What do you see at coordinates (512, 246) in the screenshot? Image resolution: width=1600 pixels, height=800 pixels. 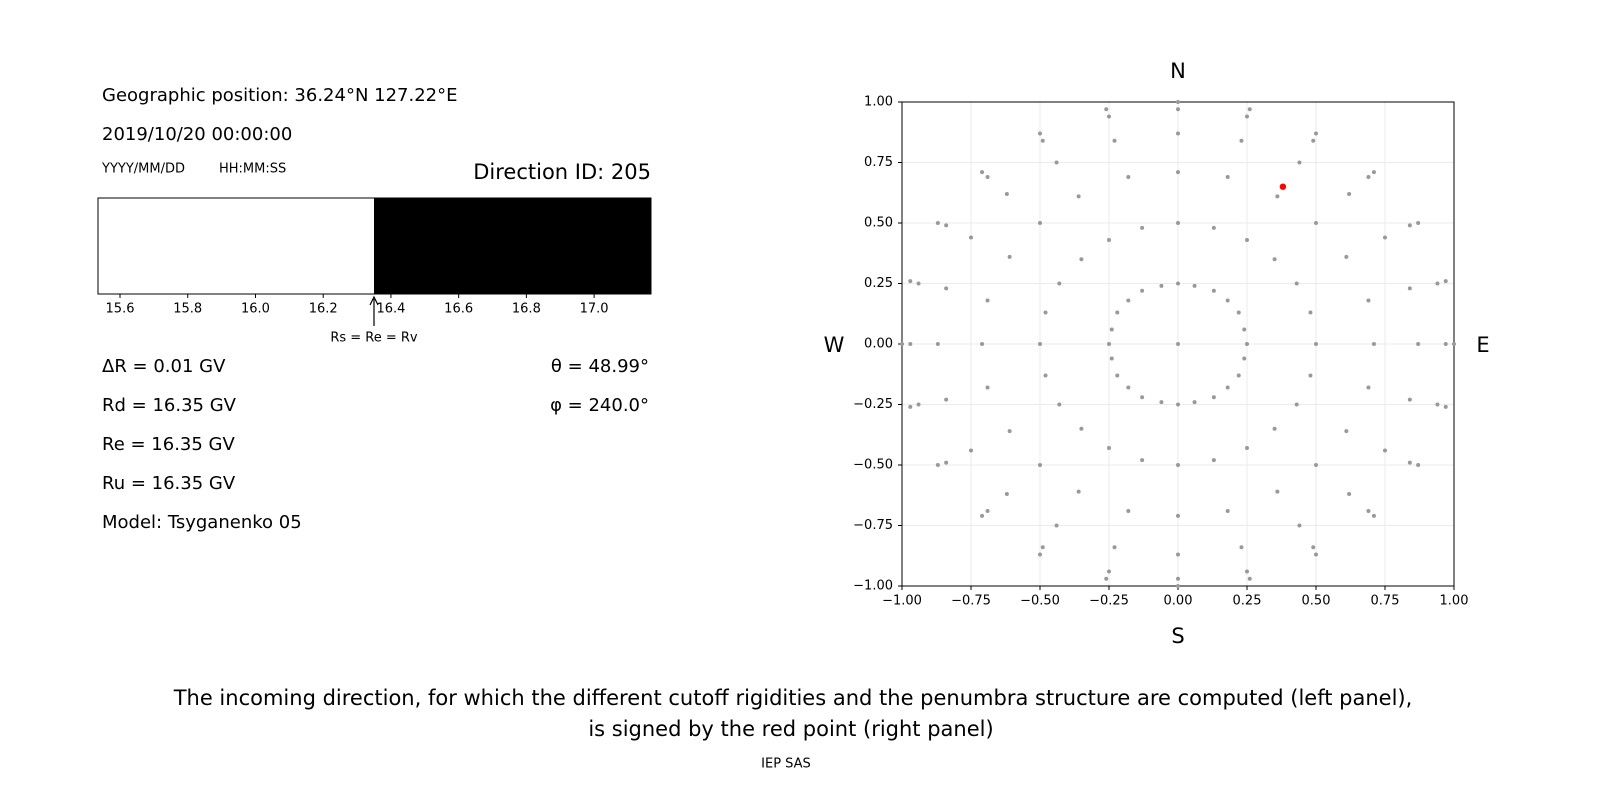 I see `forbidden-band` at bounding box center [512, 246].